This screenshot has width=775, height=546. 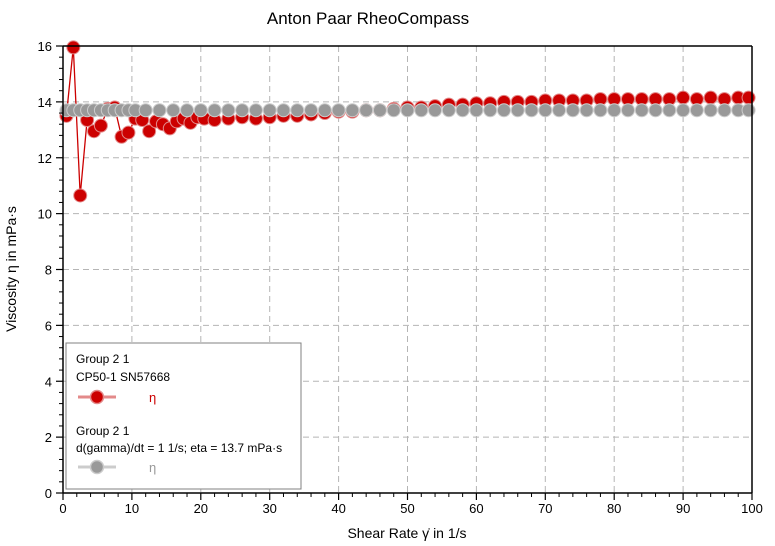 I want to click on x-tick-label: 10, so click(x=132, y=508).